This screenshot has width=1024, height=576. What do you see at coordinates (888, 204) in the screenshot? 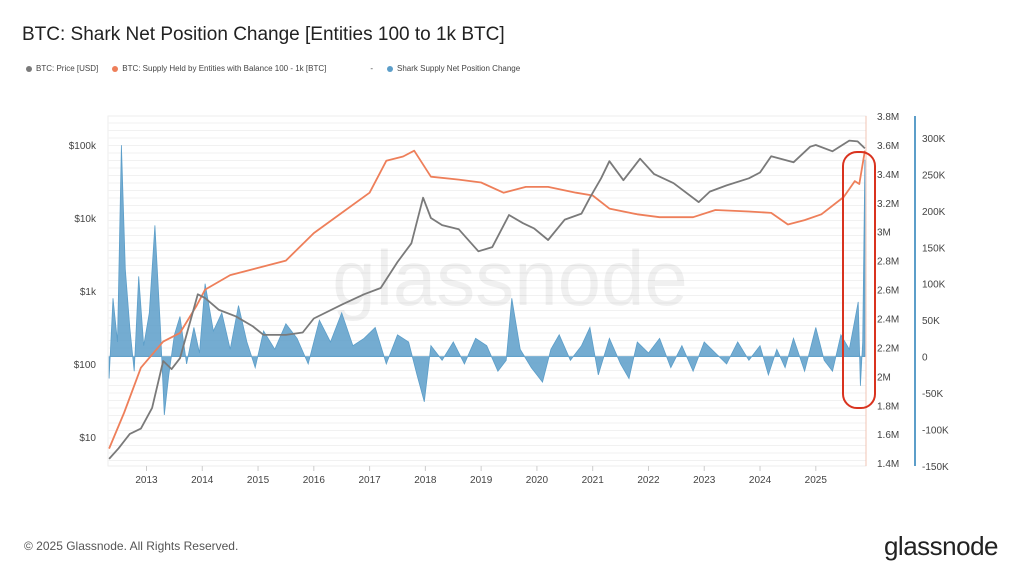
I see `supply-tick-label: 3.2M` at bounding box center [888, 204].